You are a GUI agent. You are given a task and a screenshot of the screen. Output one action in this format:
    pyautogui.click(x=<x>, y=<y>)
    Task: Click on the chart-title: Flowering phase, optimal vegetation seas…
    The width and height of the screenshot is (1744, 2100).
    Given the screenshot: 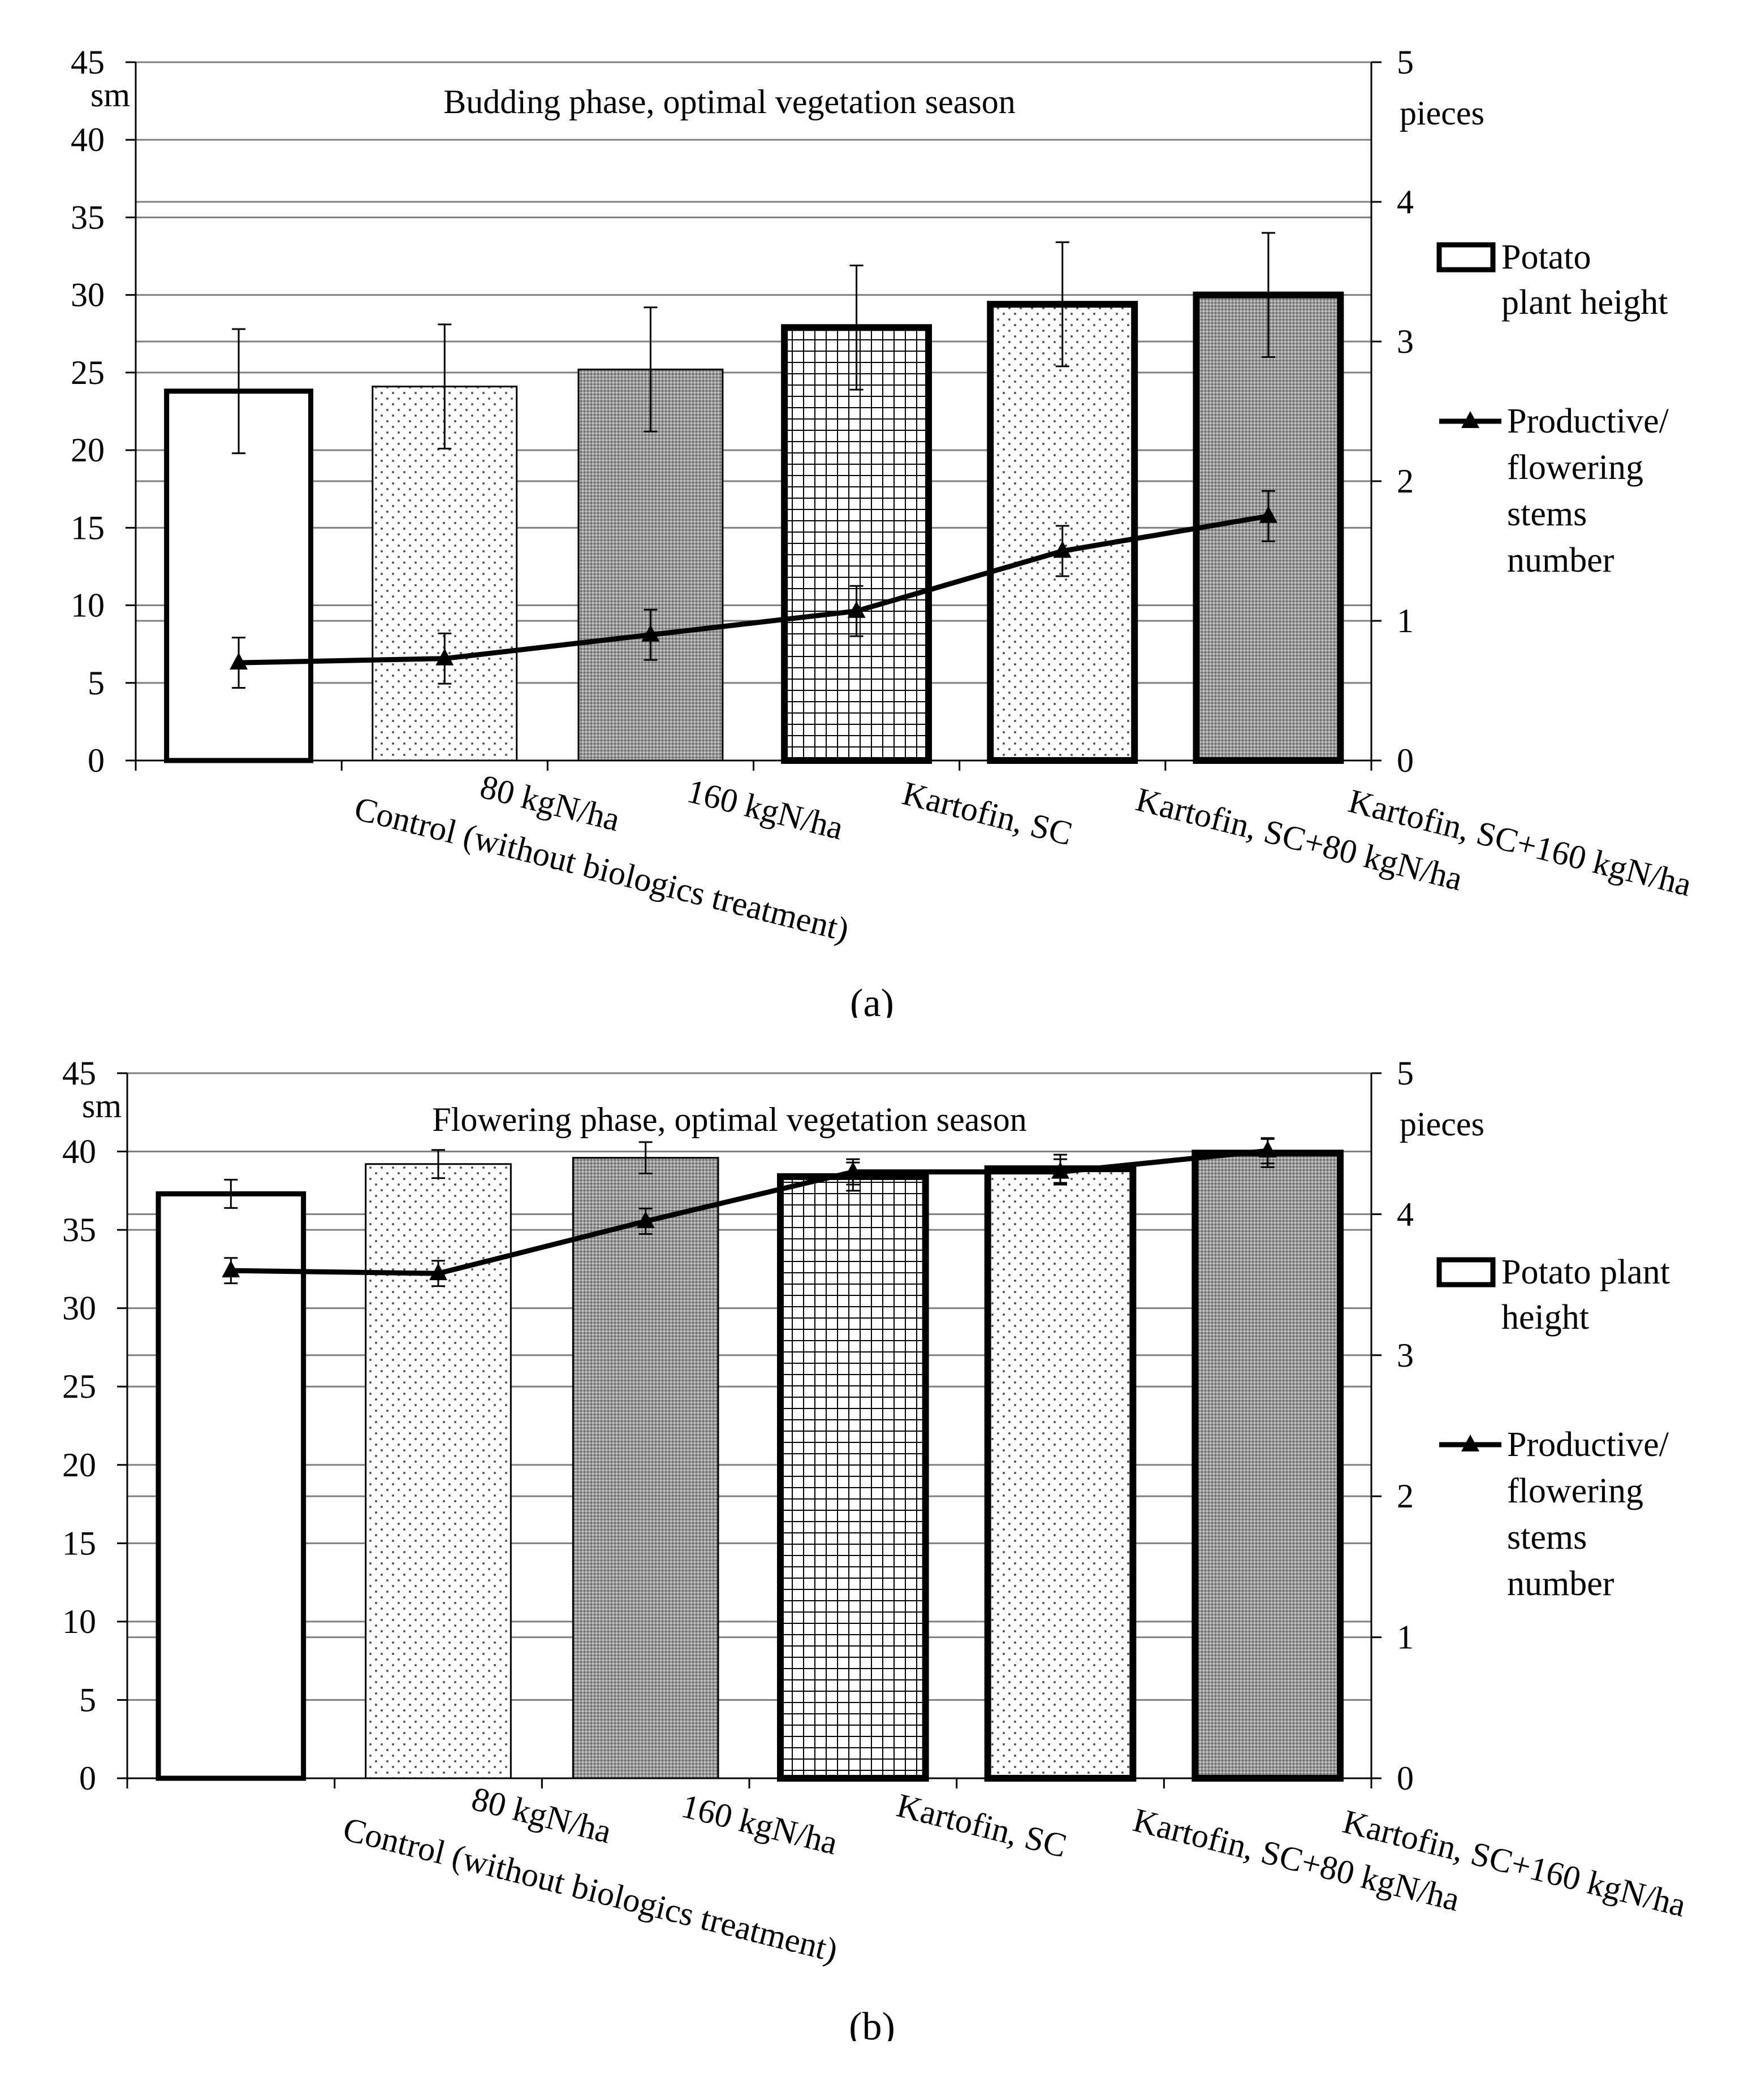 What is the action you would take?
    pyautogui.click(x=729, y=1119)
    